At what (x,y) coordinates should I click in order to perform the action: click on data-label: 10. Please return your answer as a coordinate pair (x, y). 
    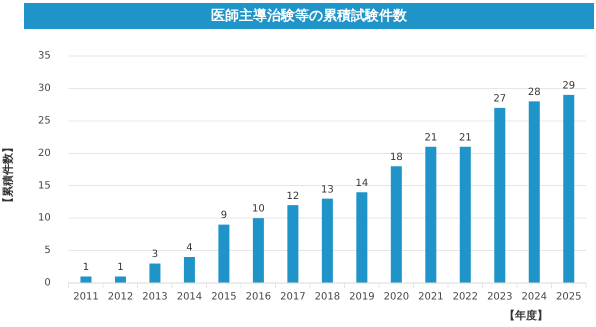
    Looking at the image, I should click on (258, 209).